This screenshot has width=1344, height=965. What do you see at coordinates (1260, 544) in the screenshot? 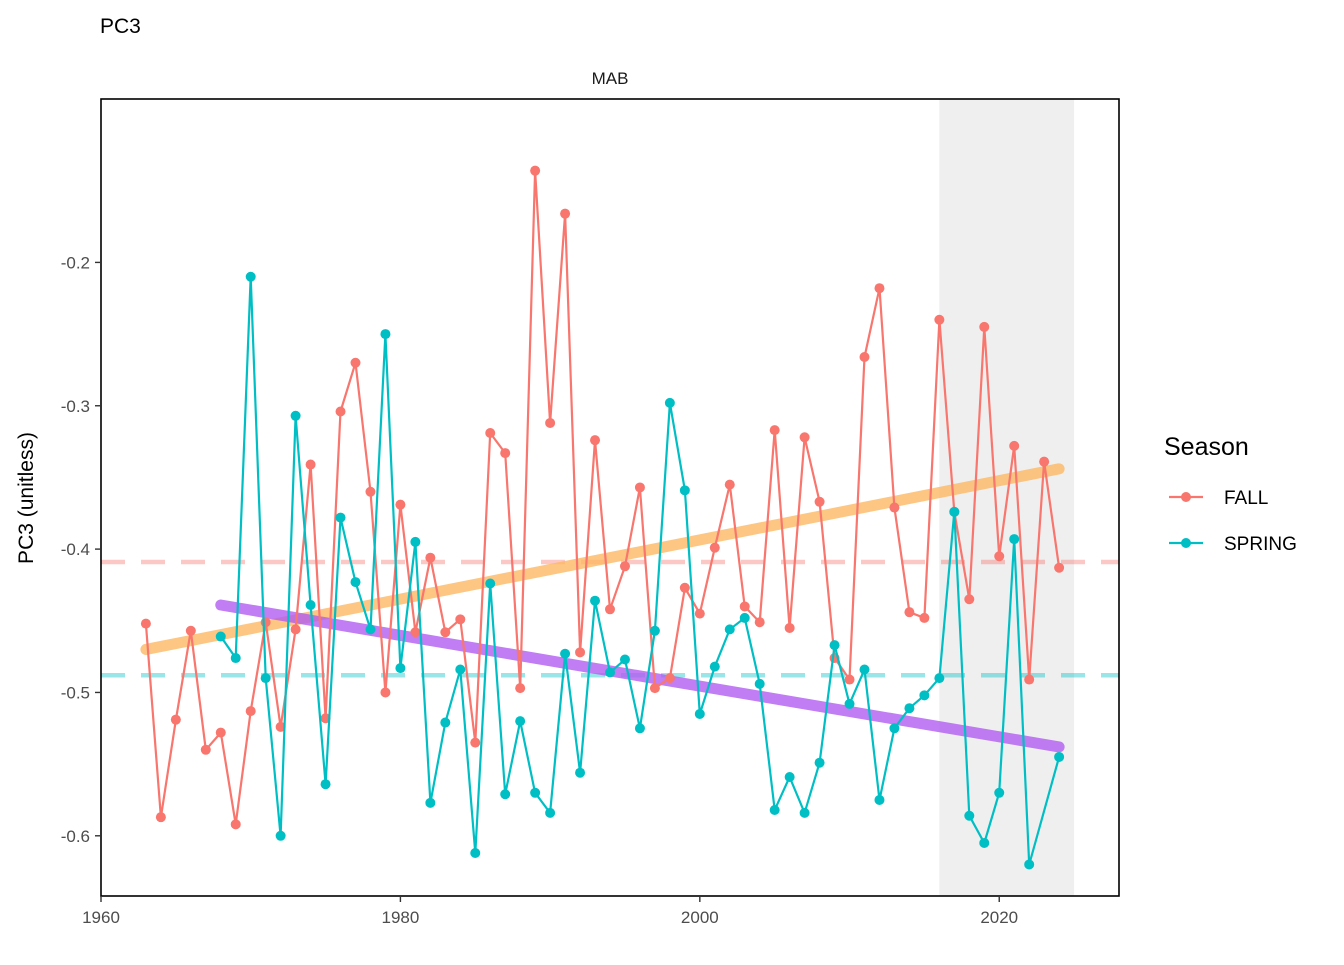
I see `legend-label-spring: SPRING` at bounding box center [1260, 544].